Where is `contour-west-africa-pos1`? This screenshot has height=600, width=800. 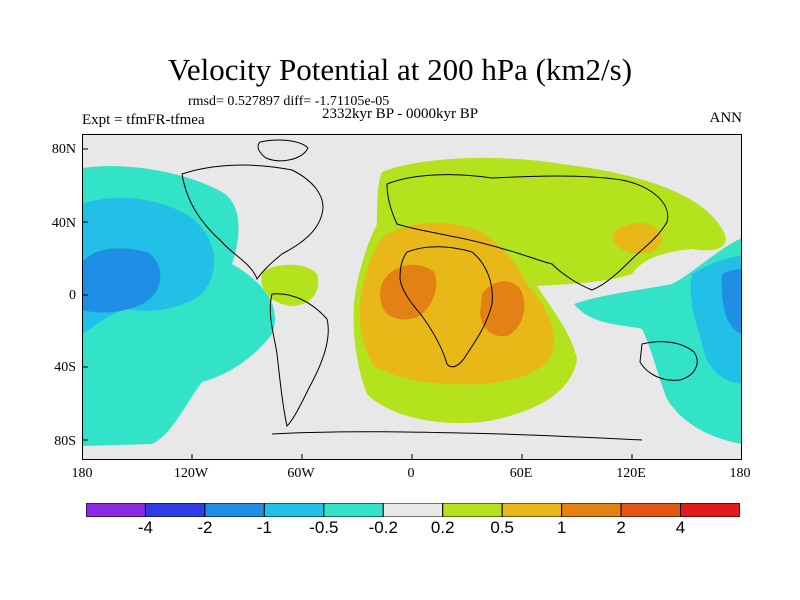 contour-west-africa-pos1 is located at coordinates (408, 292).